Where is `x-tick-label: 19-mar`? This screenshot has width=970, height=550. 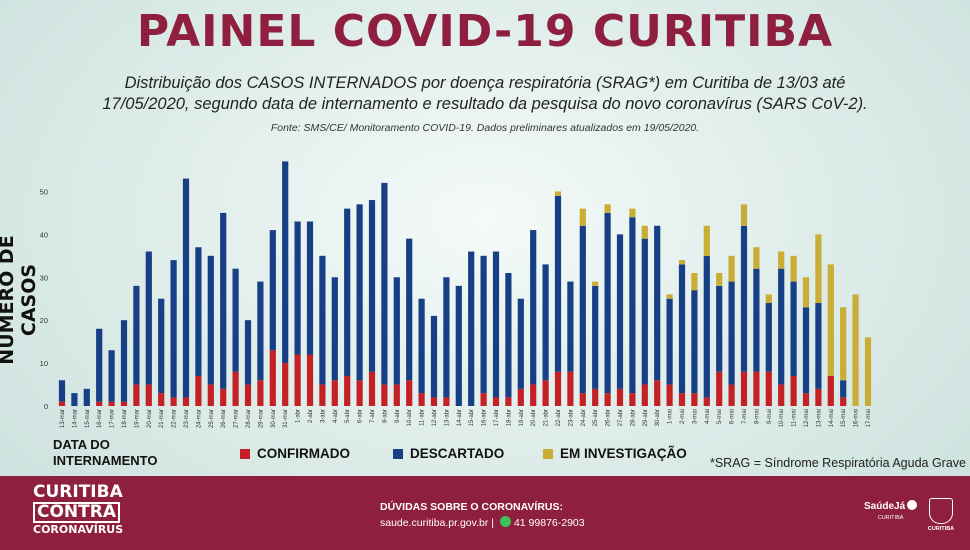
x-tick-label: 19-mar is located at coordinates (137, 418).